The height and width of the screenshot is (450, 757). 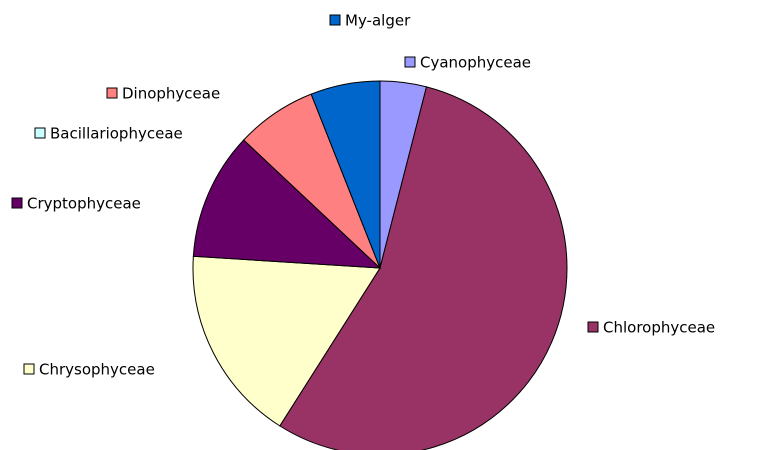 I want to click on slice-label: Bacillariophyceae, so click(x=116, y=134).